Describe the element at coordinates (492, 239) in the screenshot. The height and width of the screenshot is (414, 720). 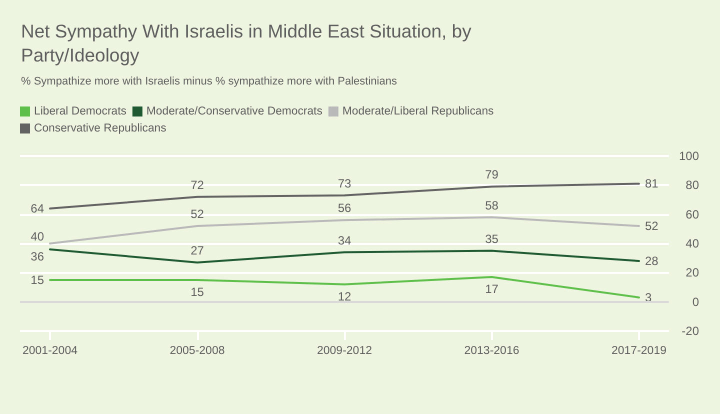
I see `data-label: 35` at that location.